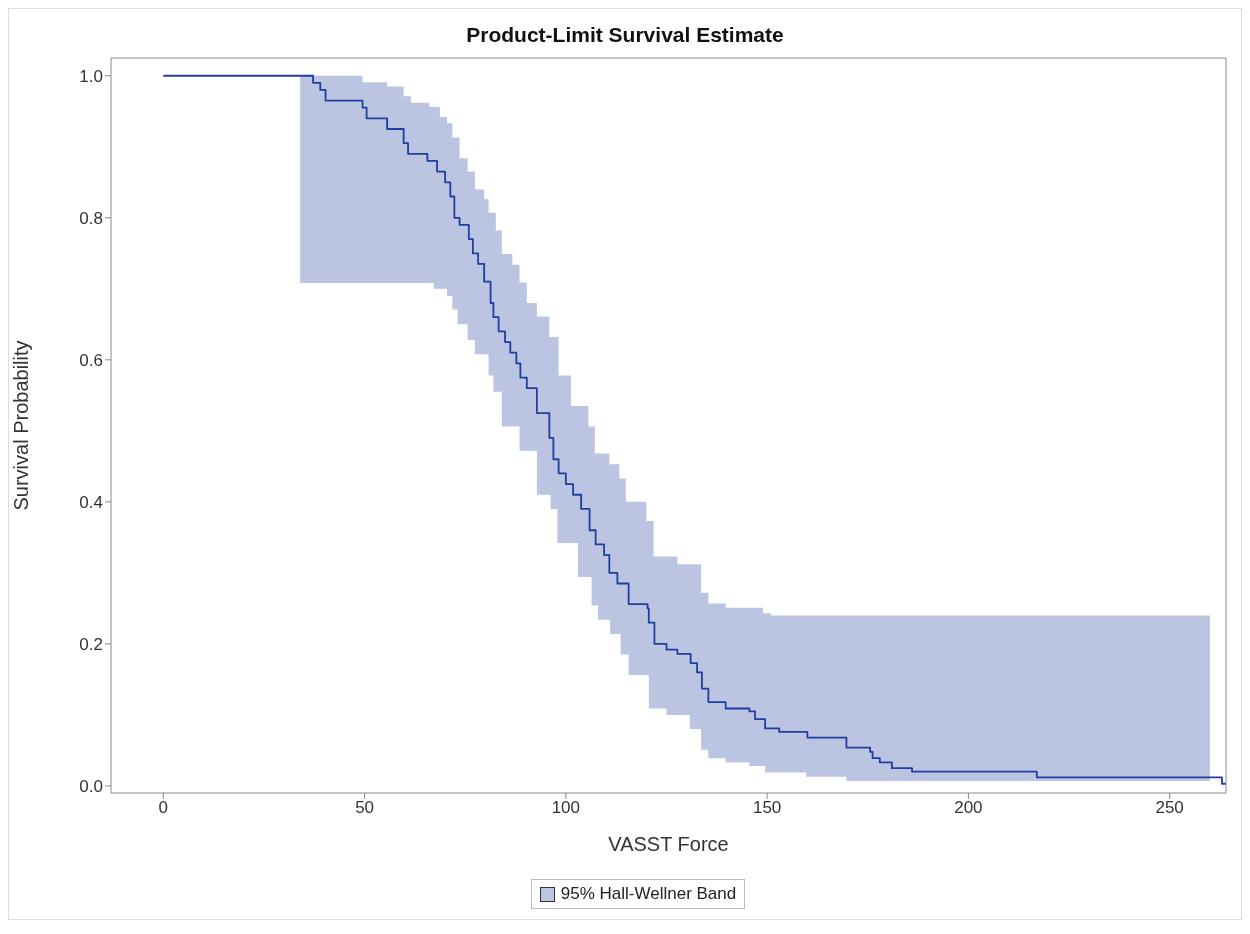  I want to click on x-tick-label: 0, so click(163, 808).